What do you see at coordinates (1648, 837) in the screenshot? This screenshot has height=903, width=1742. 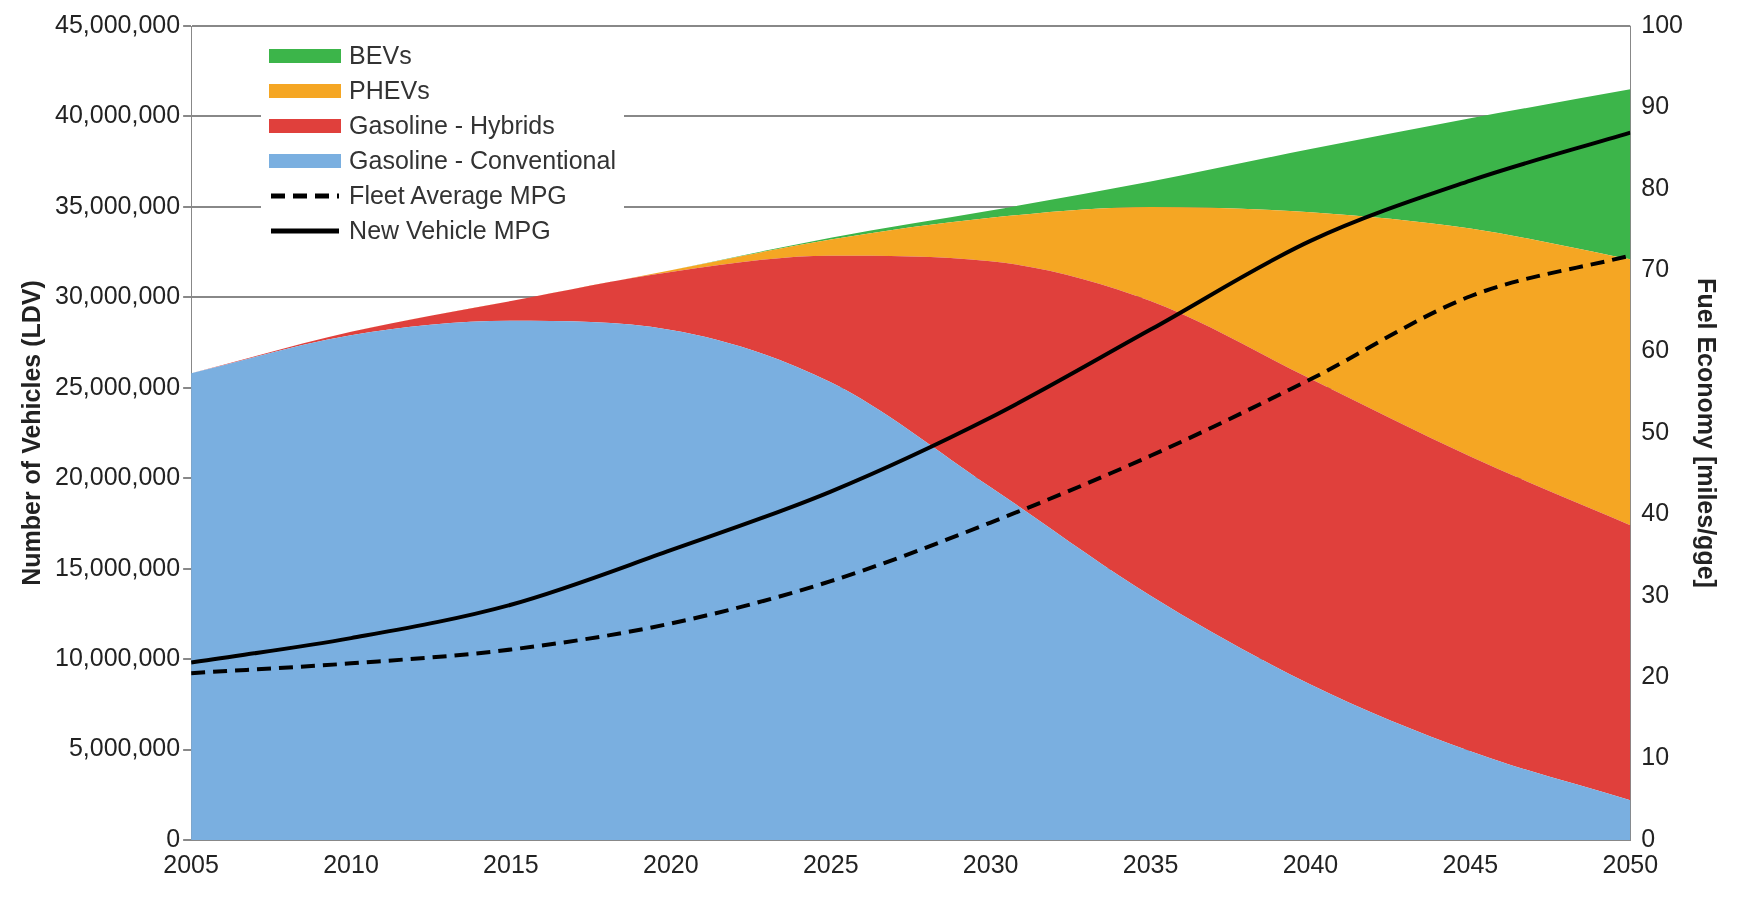 I see `y2-tick-label: 0` at bounding box center [1648, 837].